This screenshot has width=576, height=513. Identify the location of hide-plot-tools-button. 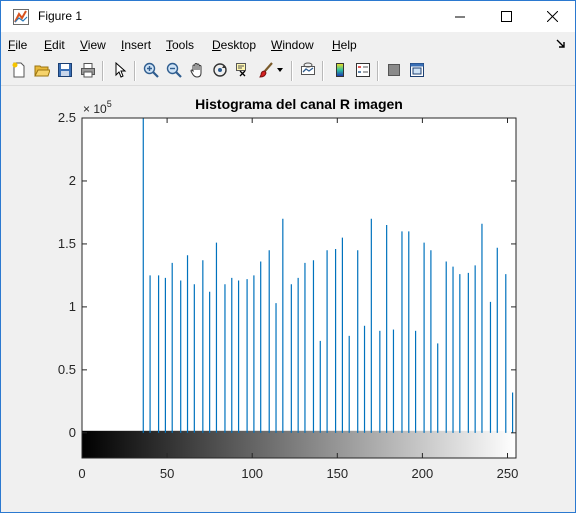
(394, 70).